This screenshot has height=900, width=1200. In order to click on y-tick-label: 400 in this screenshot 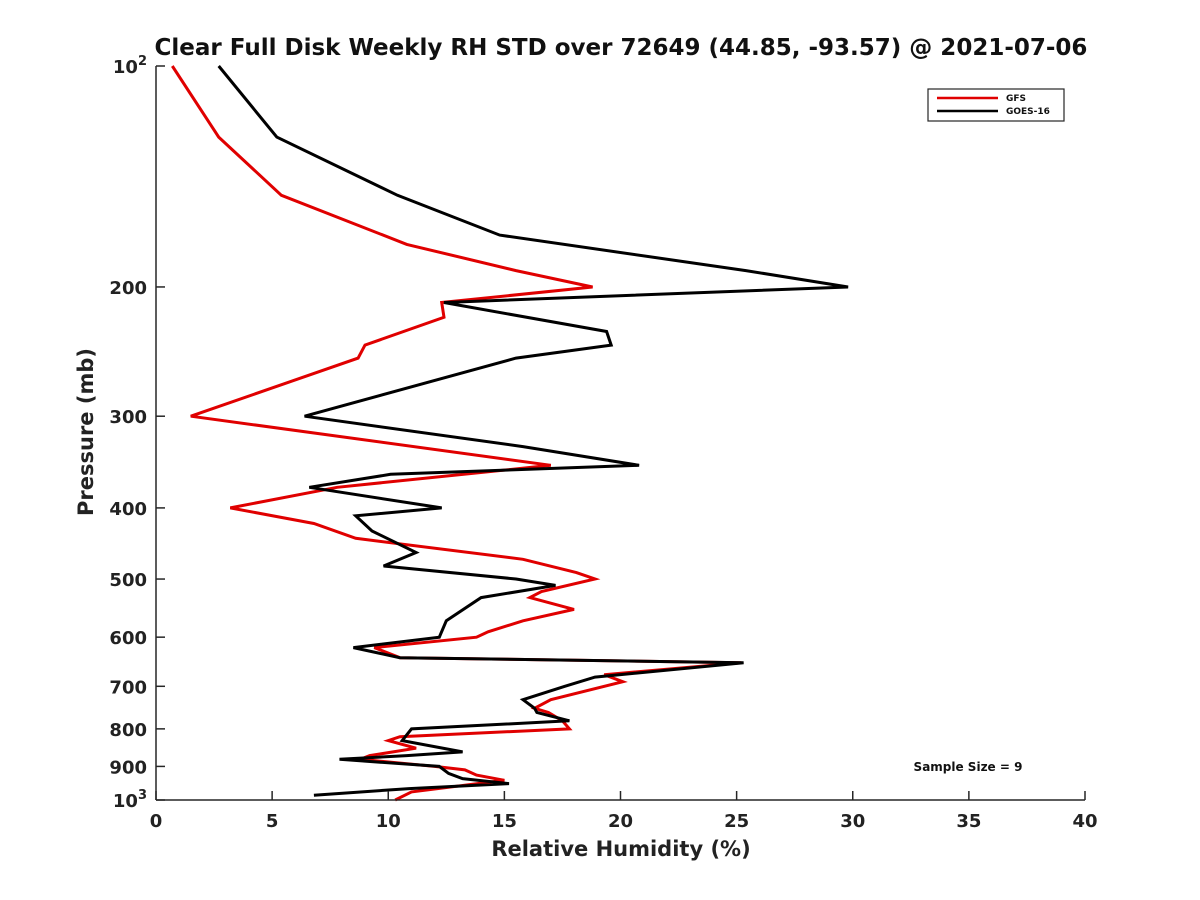, I will do `click(128, 509)`.